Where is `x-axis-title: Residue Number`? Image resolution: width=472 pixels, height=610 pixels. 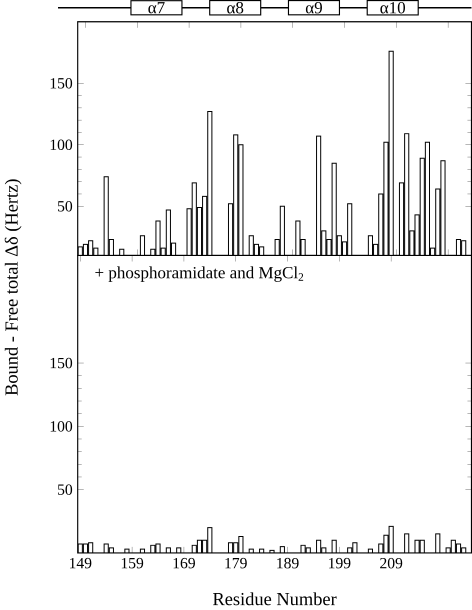 x-axis-title: Residue Number is located at coordinates (274, 599).